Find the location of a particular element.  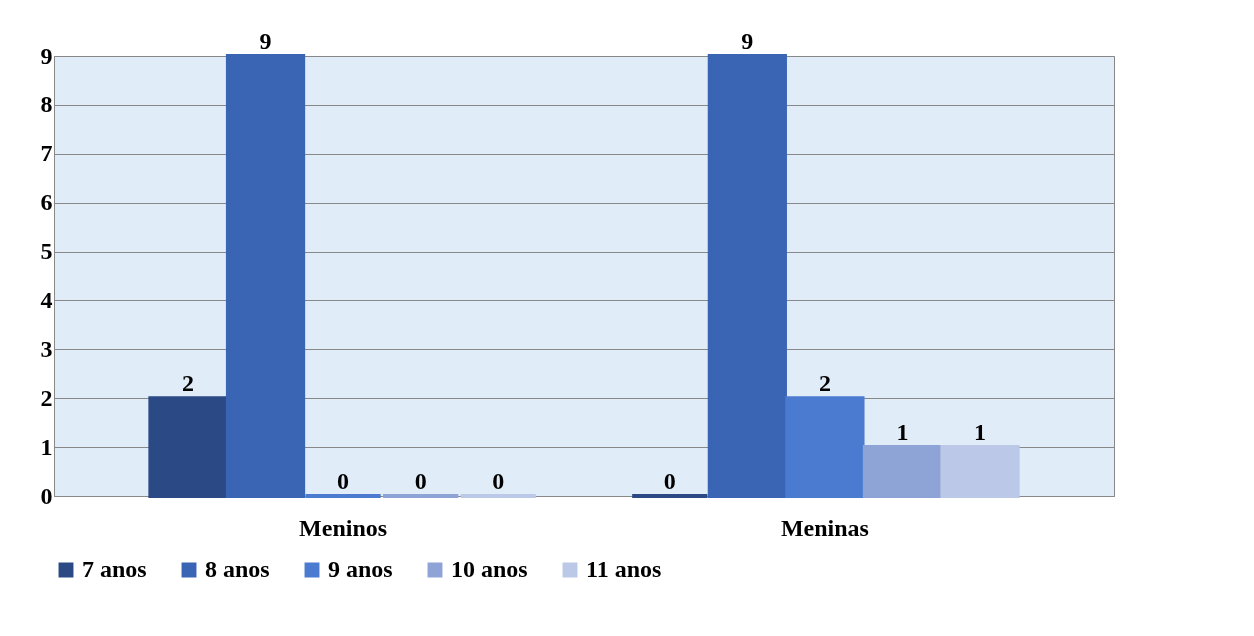

legend-label: 7 anos is located at coordinates (114, 569).